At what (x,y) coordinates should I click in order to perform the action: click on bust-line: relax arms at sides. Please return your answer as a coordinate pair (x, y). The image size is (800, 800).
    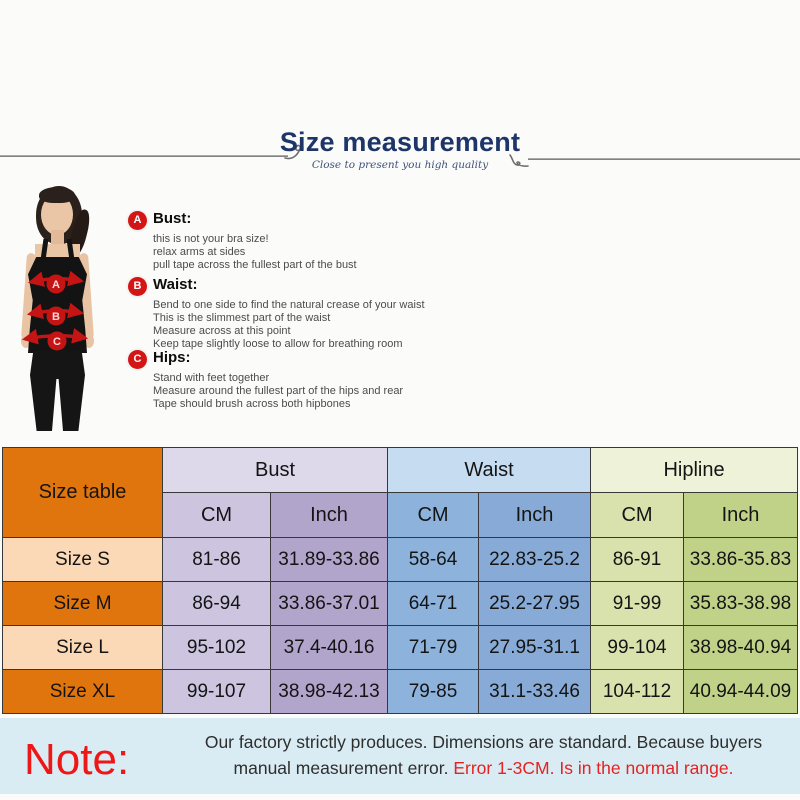
    Looking at the image, I should click on (199, 252).